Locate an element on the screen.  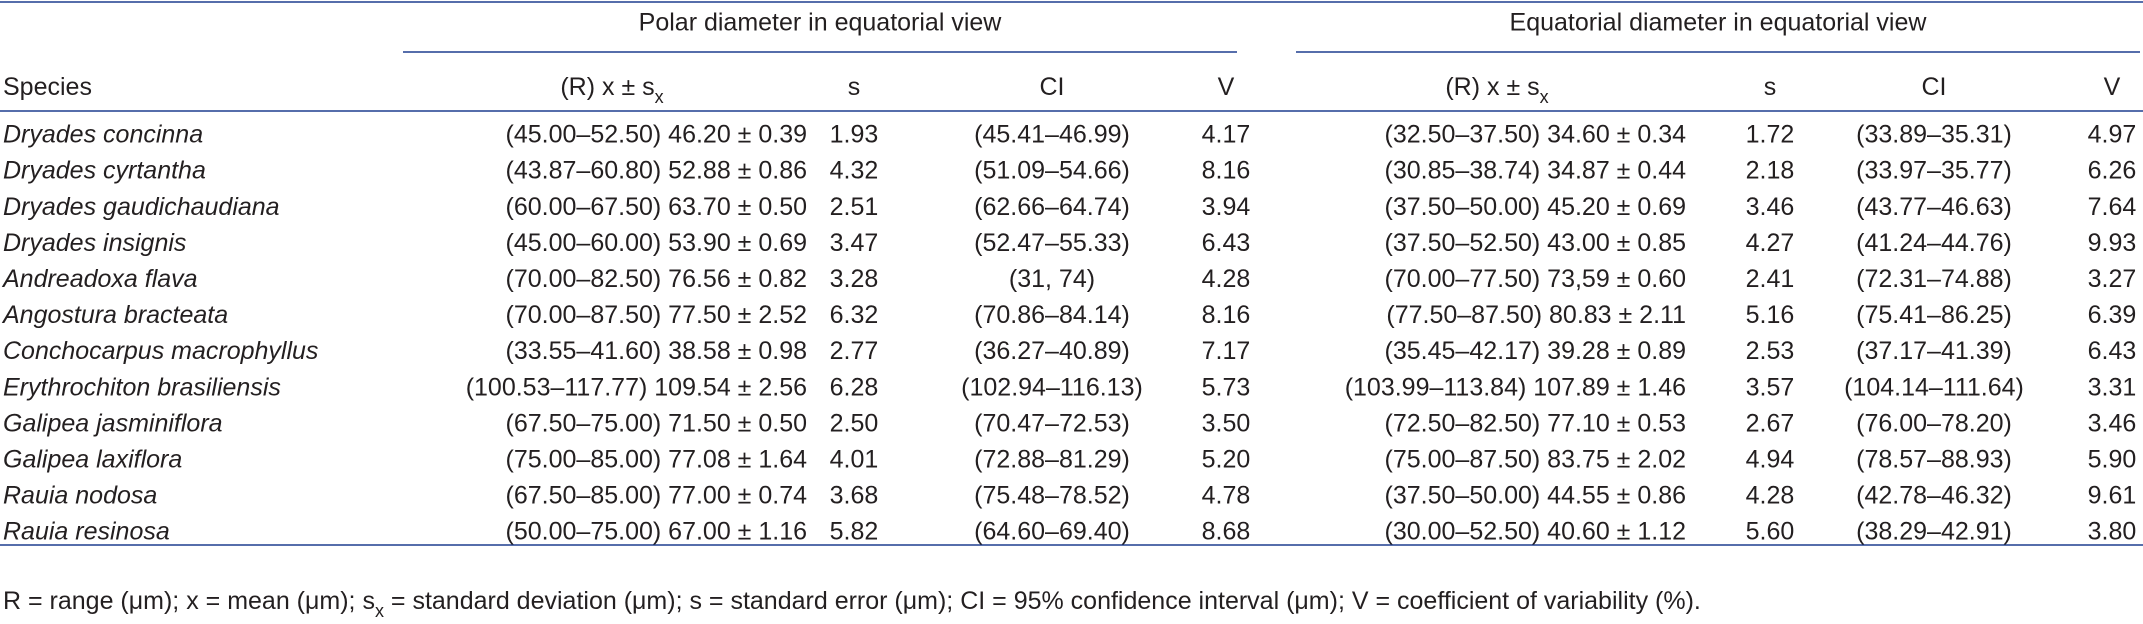
table-cell: (67.50–85.00) 77.00 ± 0.74 is located at coordinates (657, 496).